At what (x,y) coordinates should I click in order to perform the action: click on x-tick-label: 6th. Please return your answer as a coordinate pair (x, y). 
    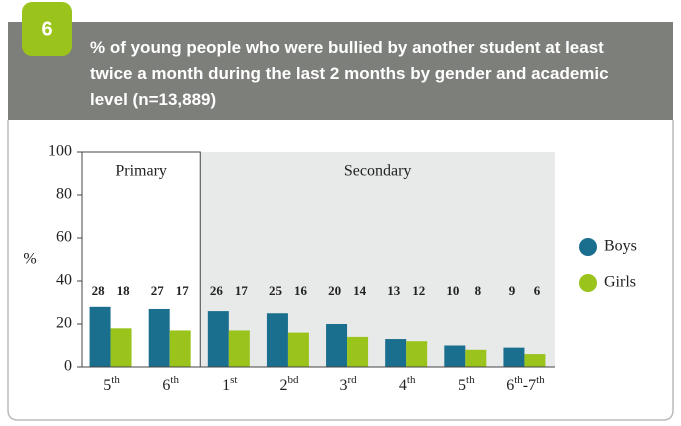
    Looking at the image, I should click on (170, 384).